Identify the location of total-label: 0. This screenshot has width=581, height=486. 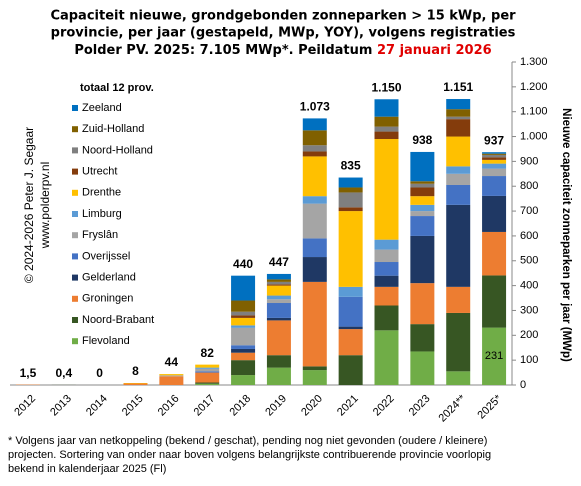
(99, 373).